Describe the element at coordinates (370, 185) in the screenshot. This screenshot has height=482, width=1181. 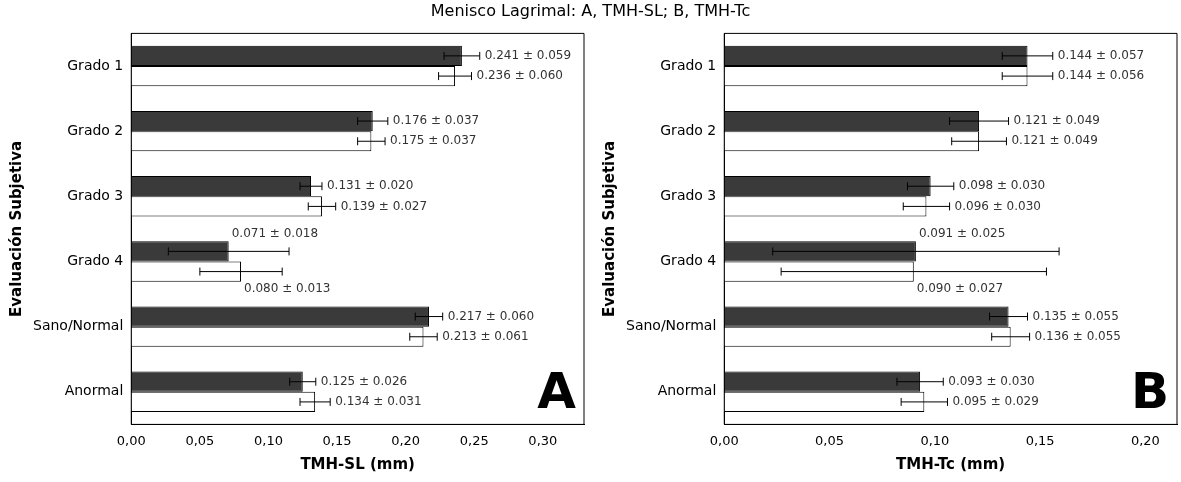
I see `data-label: 0.131 ± 0.020` at that location.